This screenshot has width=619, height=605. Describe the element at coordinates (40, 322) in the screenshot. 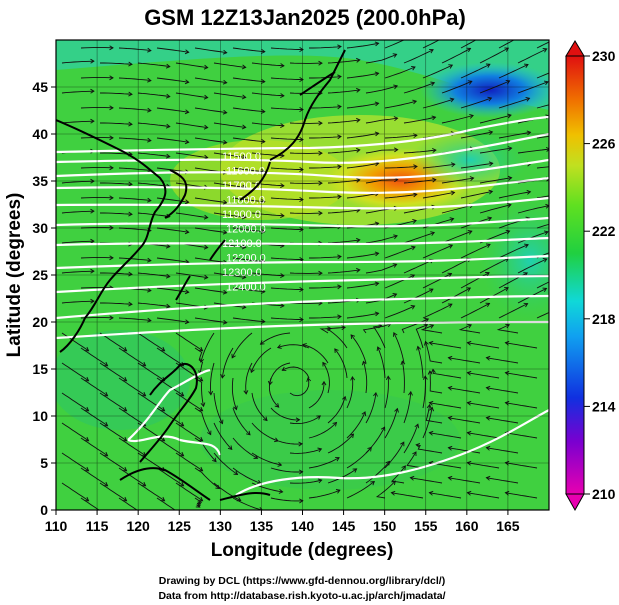

I see `y-tick-label: 20` at that location.